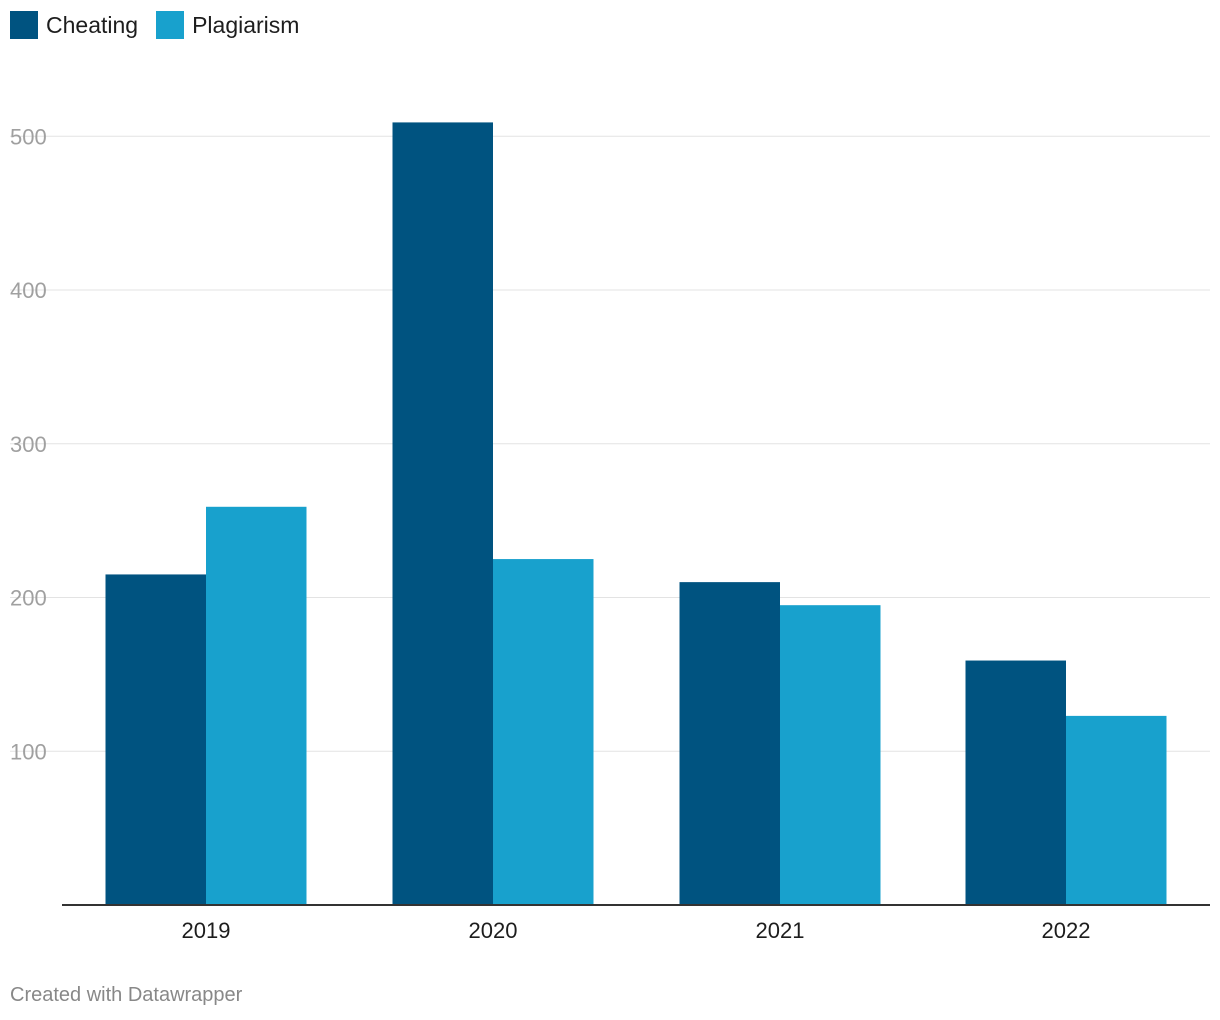  Describe the element at coordinates (246, 24) in the screenshot. I see `legend-label-plagiarism: Plagiarism` at that location.